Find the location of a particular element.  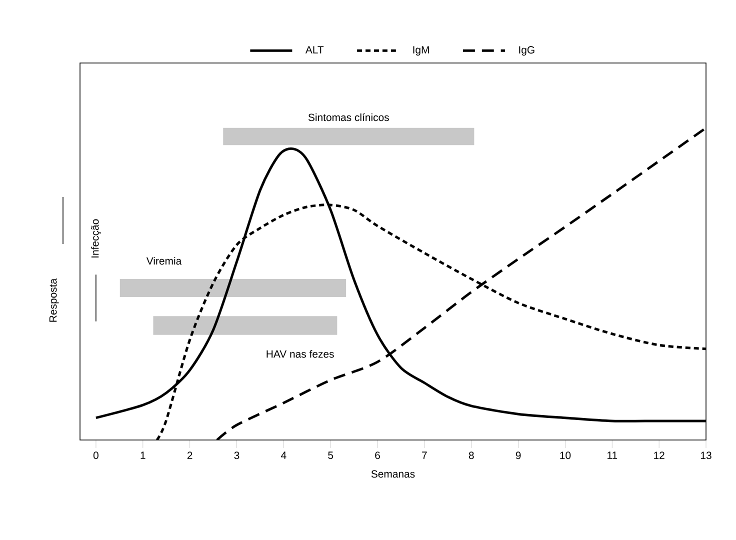

x-tick-label: 3 is located at coordinates (237, 456).